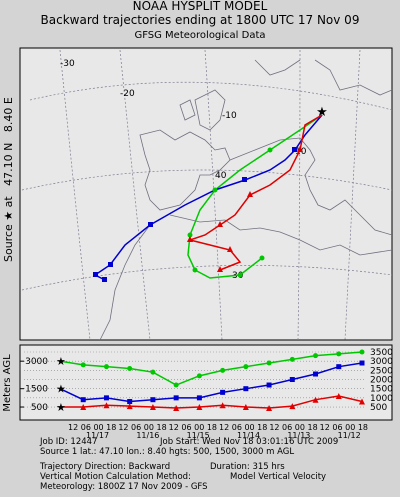 The image size is (400, 497). I want to click on footer-text: Job ID: 12447, so click(68, 442).